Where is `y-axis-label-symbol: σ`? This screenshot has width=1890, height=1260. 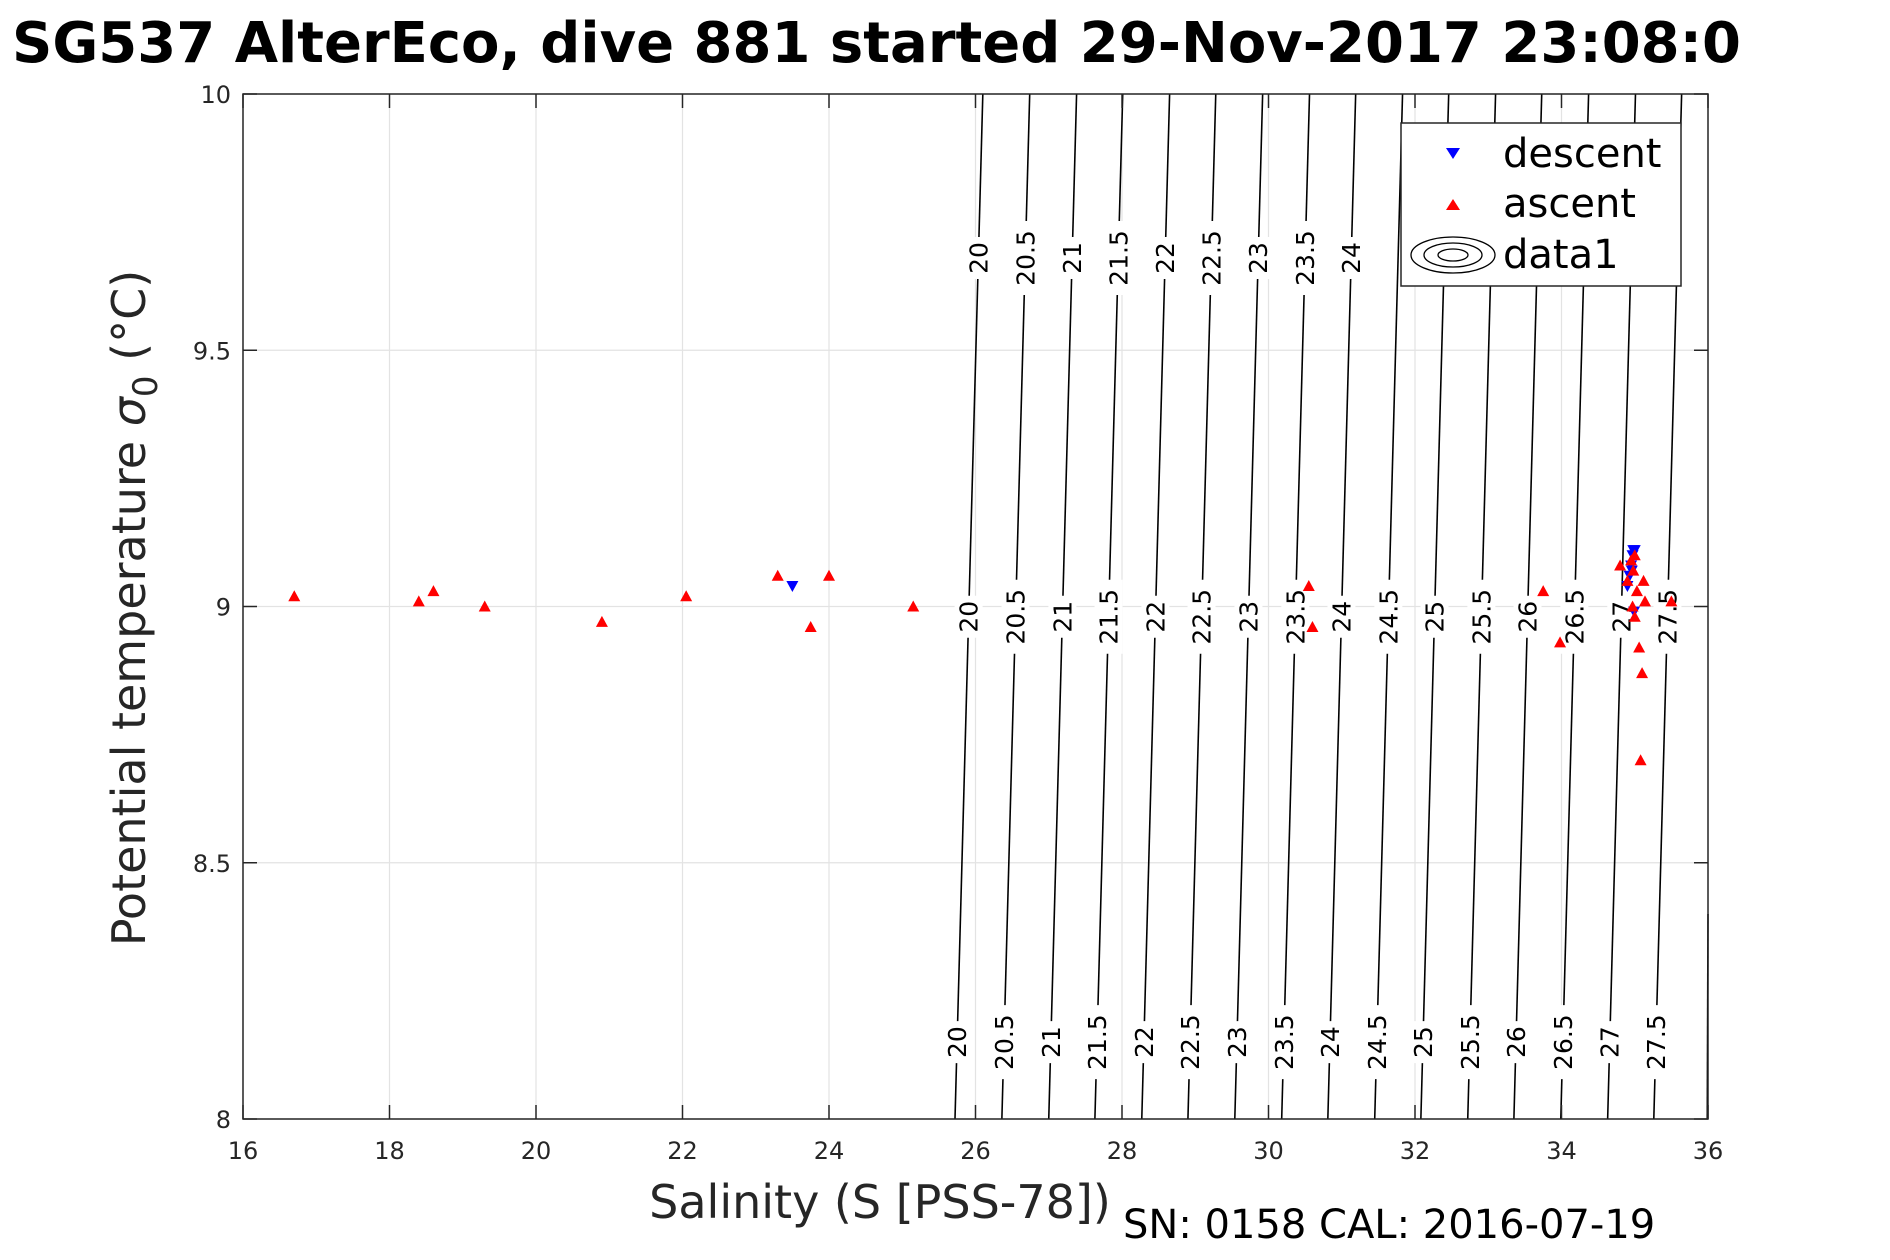 y-axis-label-symbol: σ is located at coordinates (129, 410).